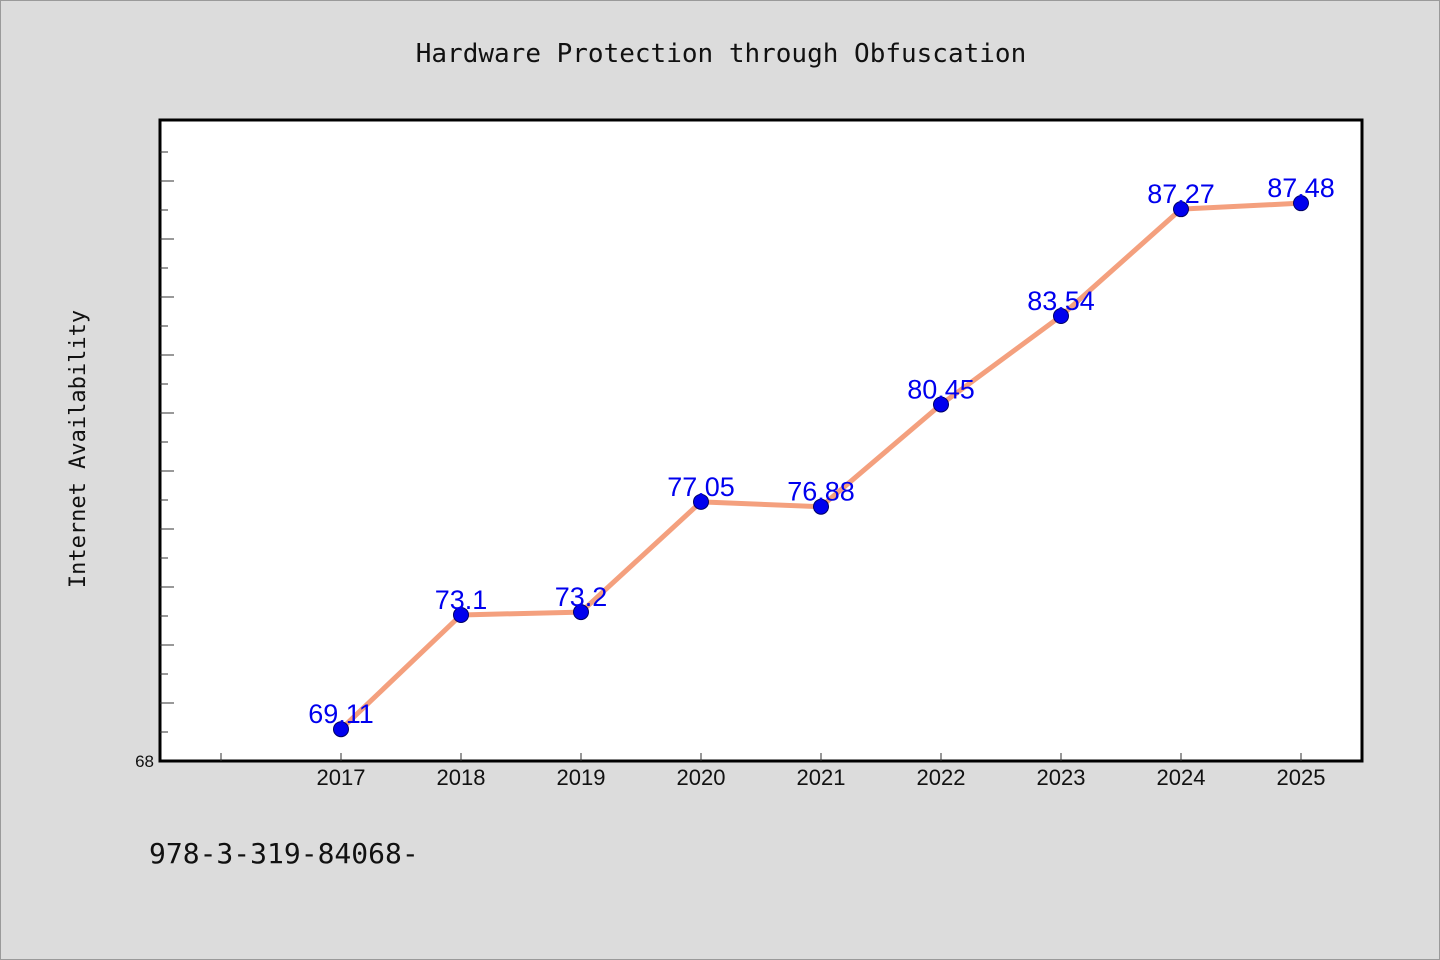 Image resolution: width=1440 pixels, height=960 pixels. Describe the element at coordinates (773, 771) in the screenshot. I see `x-axis-ticks: 2017 2018 2019 2020 2021 2022 2023 2024 2025` at that location.